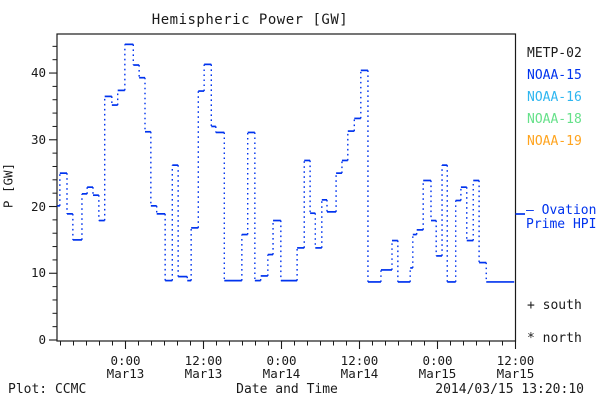 Image resolution: width=600 pixels, height=400 pixels. I want to click on legend-item-noaa-15: NOAA-15, so click(554, 75).